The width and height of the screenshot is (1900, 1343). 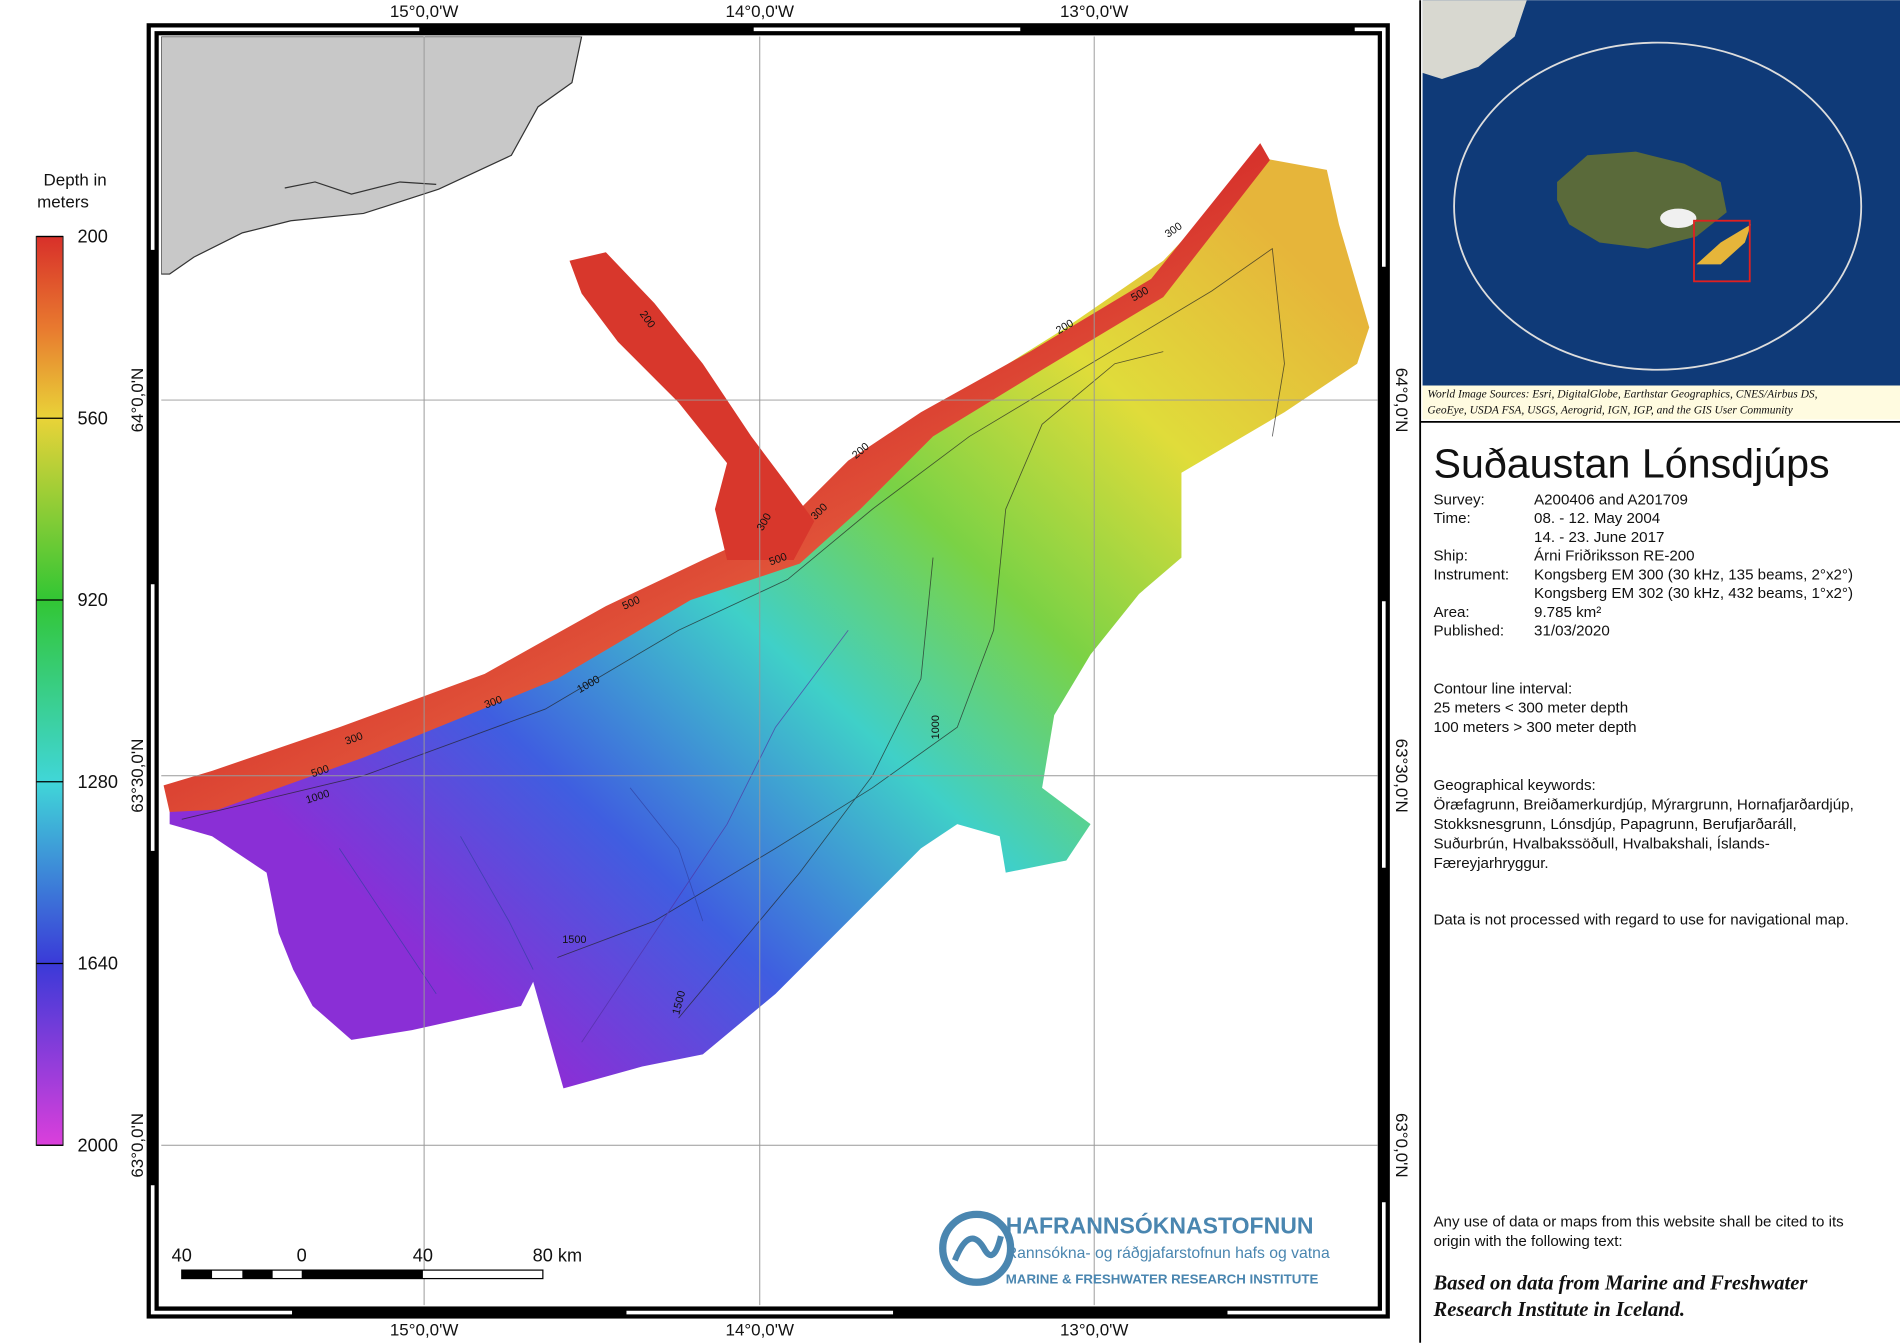 What do you see at coordinates (1471, 574) in the screenshot?
I see `info-label: Instrument:` at bounding box center [1471, 574].